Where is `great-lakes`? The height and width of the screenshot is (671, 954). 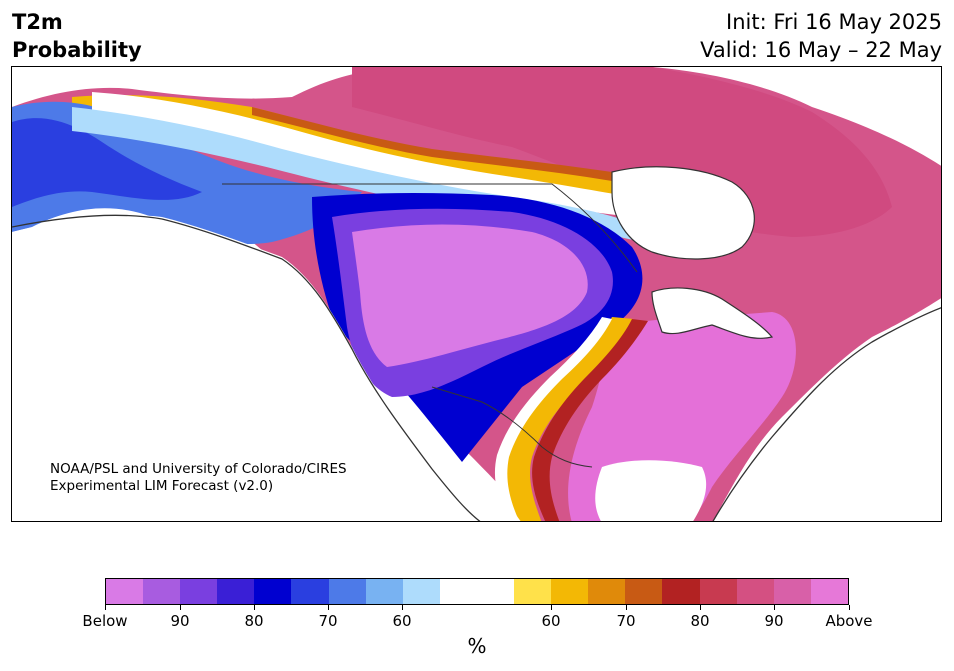 great-lakes is located at coordinates (712, 313).